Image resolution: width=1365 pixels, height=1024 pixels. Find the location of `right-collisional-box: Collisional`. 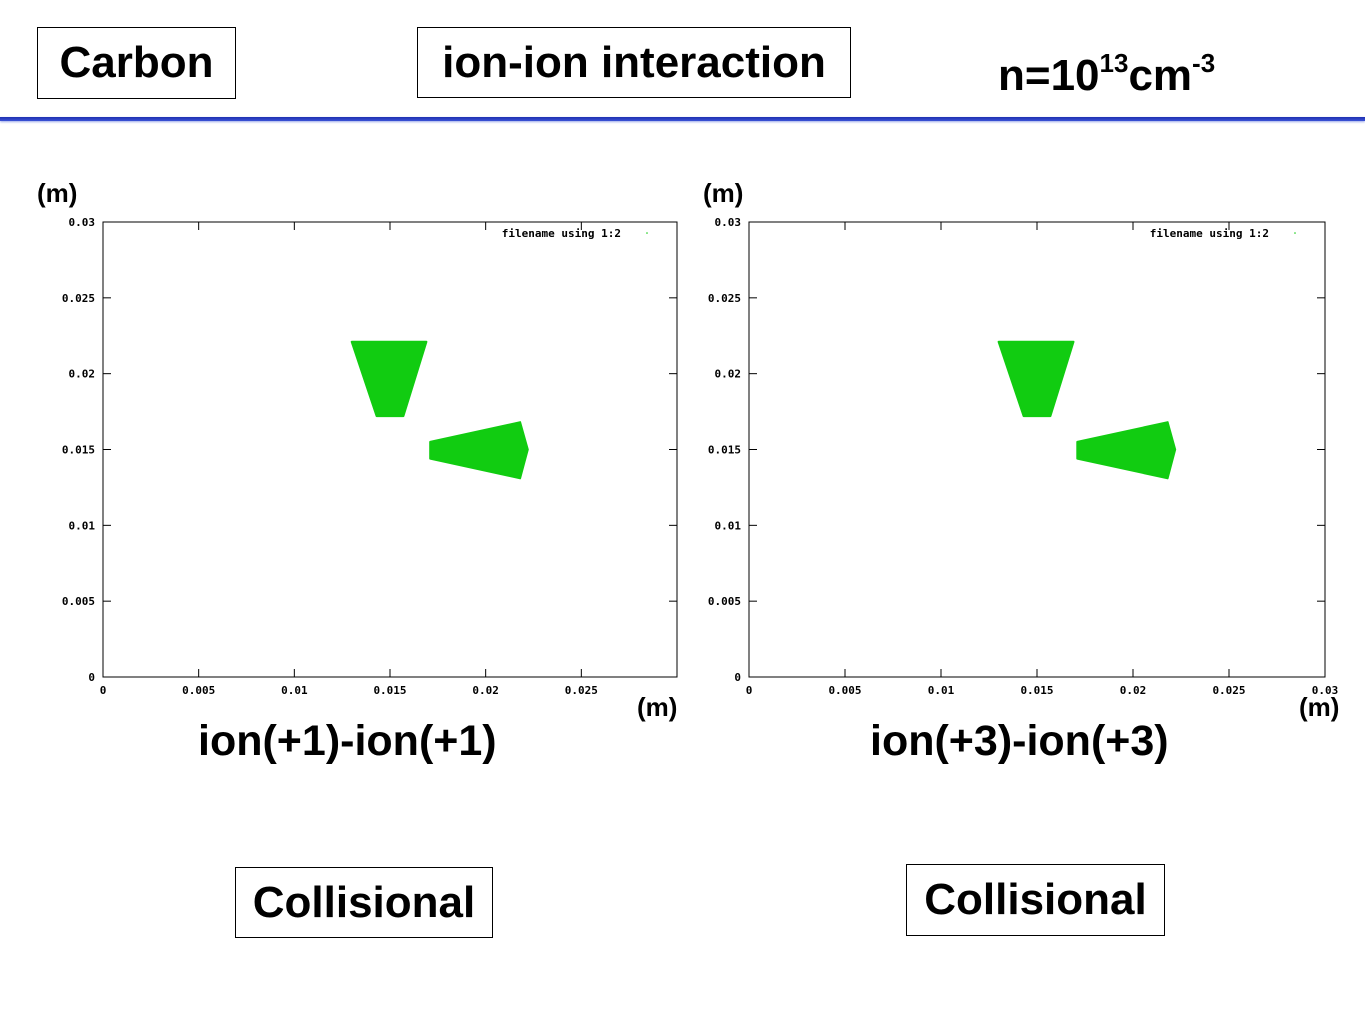

right-collisional-box: Collisional is located at coordinates (1035, 900).